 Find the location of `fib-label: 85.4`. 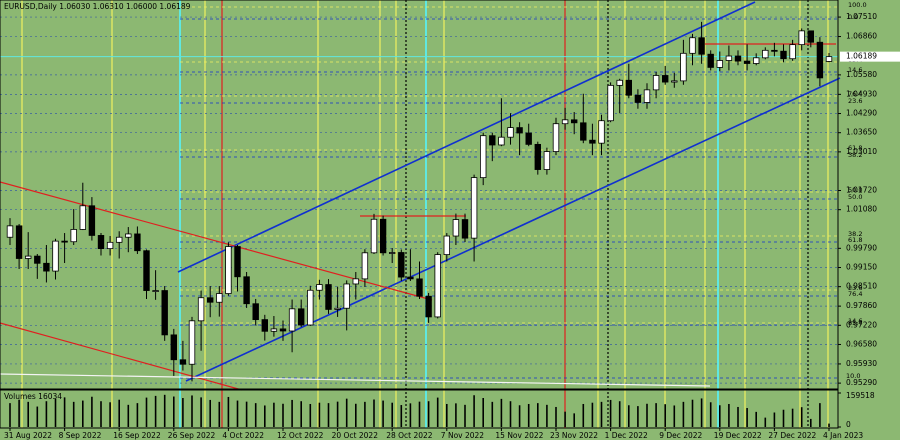

fib-label: 85.4 is located at coordinates (855, 323).